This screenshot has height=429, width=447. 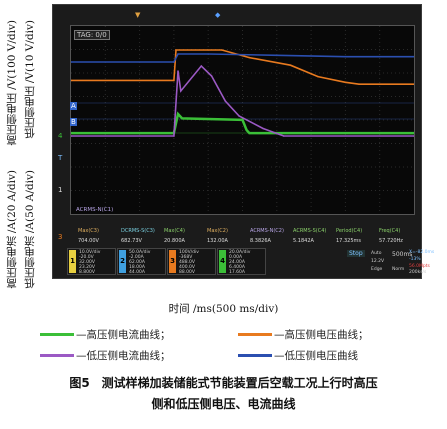 What do you see at coordinates (73, 122) in the screenshot?
I see `channel-marker-b: B` at bounding box center [73, 122].